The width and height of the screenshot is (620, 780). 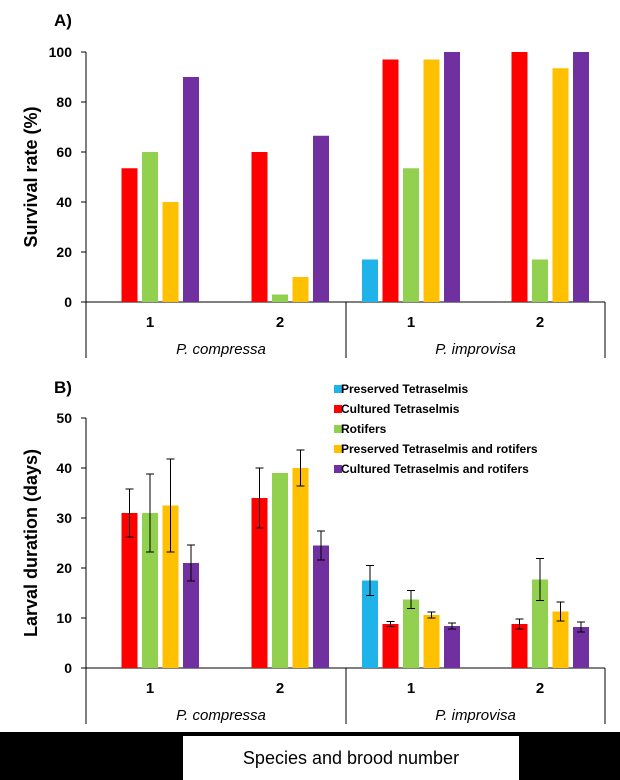 I want to click on y-tick-label: 30, so click(x=64, y=518).